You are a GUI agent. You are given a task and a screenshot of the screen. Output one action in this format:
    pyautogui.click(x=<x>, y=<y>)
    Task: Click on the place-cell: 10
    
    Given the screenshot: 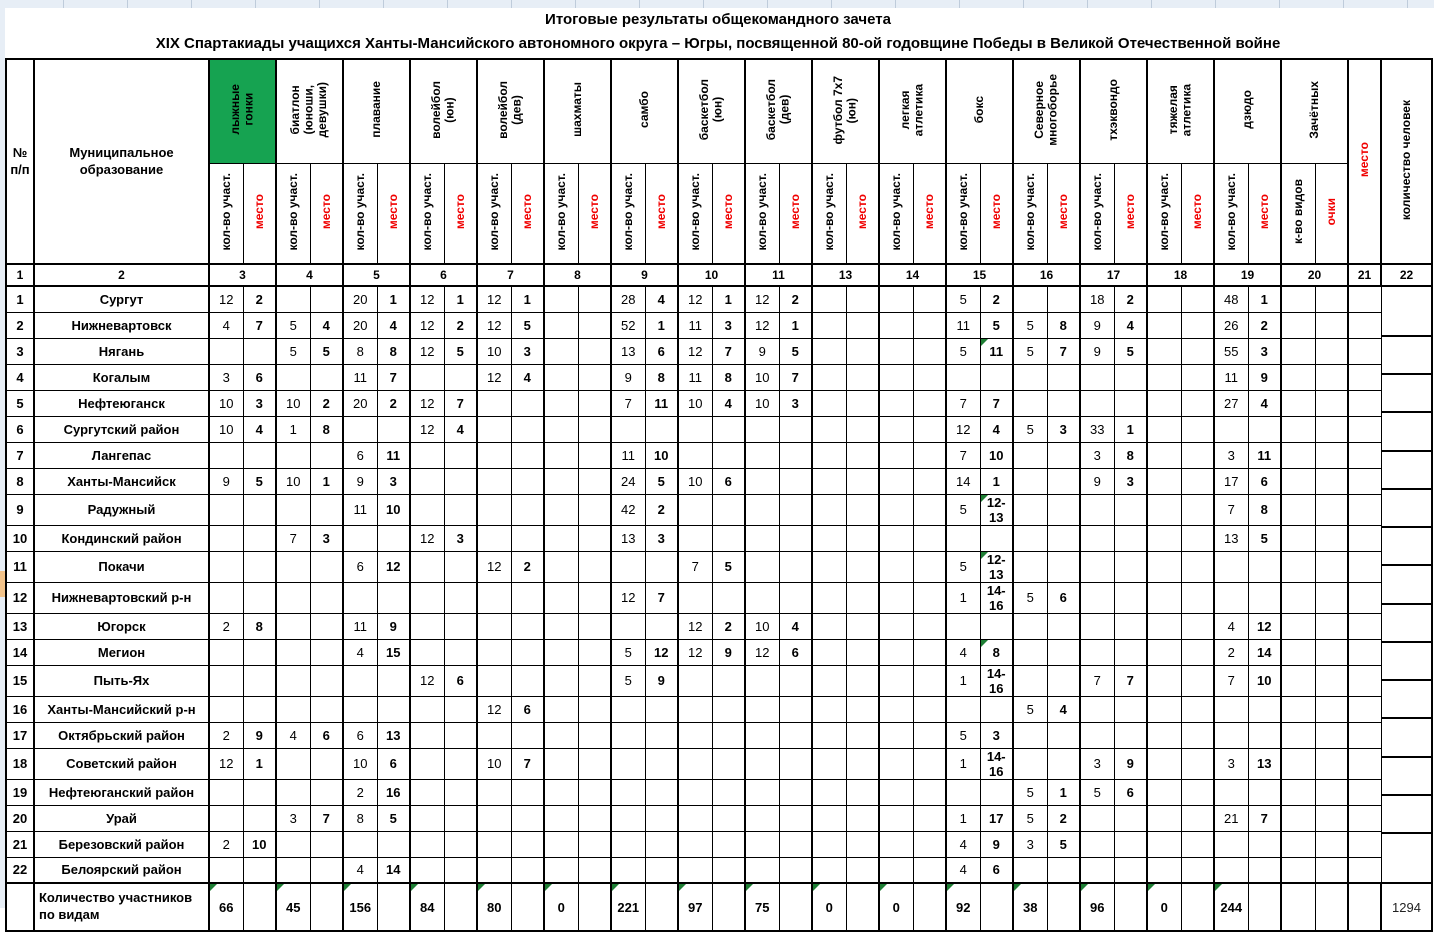 What is the action you would take?
    pyautogui.click(x=393, y=509)
    